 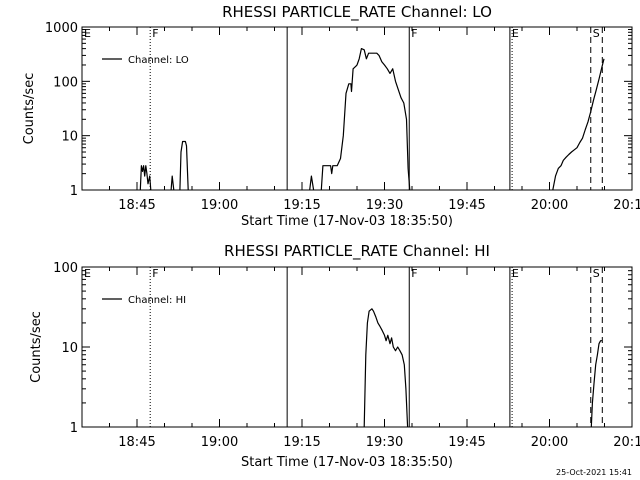 I want to click on legend-label: Channel: LO, so click(x=158, y=60).